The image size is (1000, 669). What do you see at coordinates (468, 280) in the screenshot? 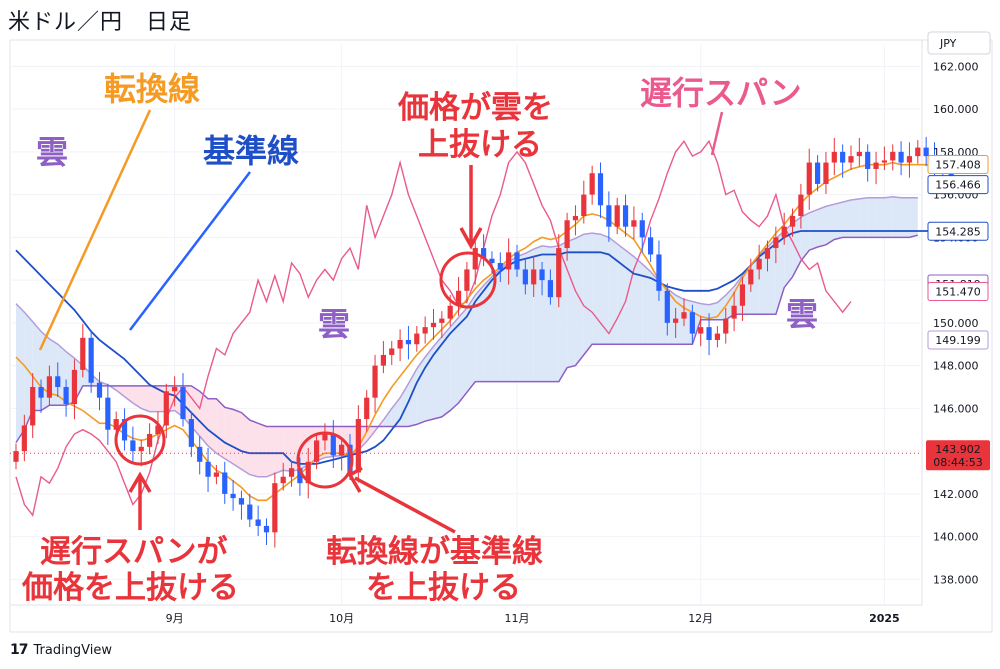
I see `marker-breakout` at bounding box center [468, 280].